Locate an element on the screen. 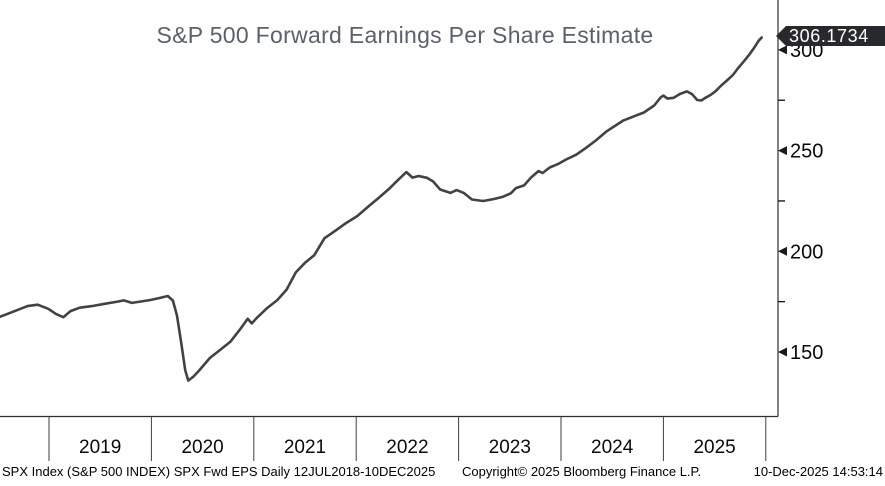 This screenshot has width=885, height=486. year-label: 2019 is located at coordinates (100, 447).